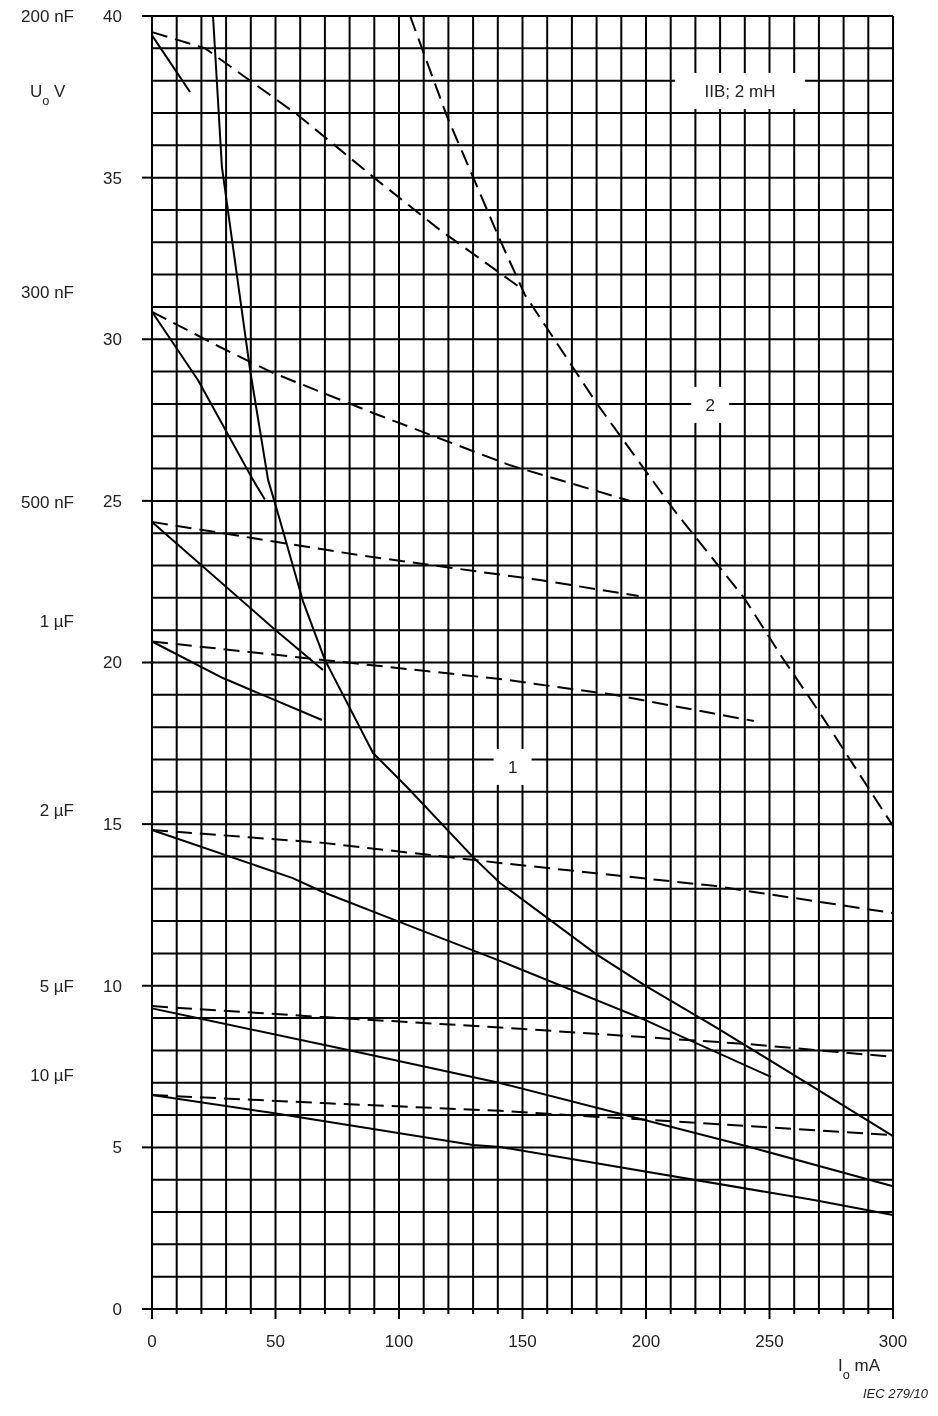 Image resolution: width=938 pixels, height=1416 pixels. Describe the element at coordinates (893, 1341) in the screenshot. I see `x-tick-label: 300` at that location.